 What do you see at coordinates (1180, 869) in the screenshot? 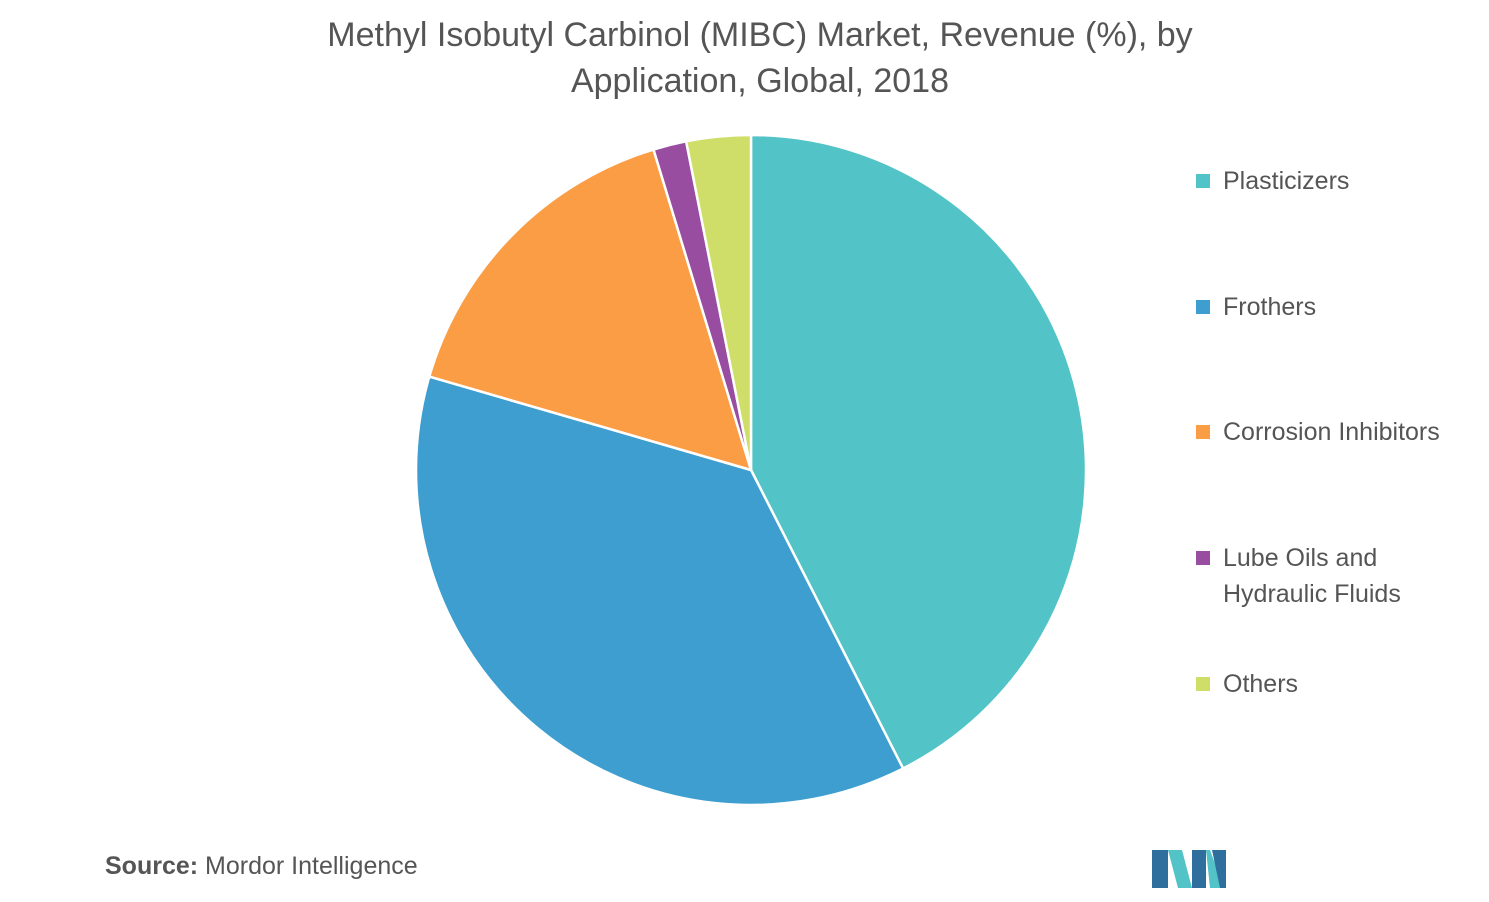
I see `logo-shape-left-diag` at bounding box center [1180, 869].